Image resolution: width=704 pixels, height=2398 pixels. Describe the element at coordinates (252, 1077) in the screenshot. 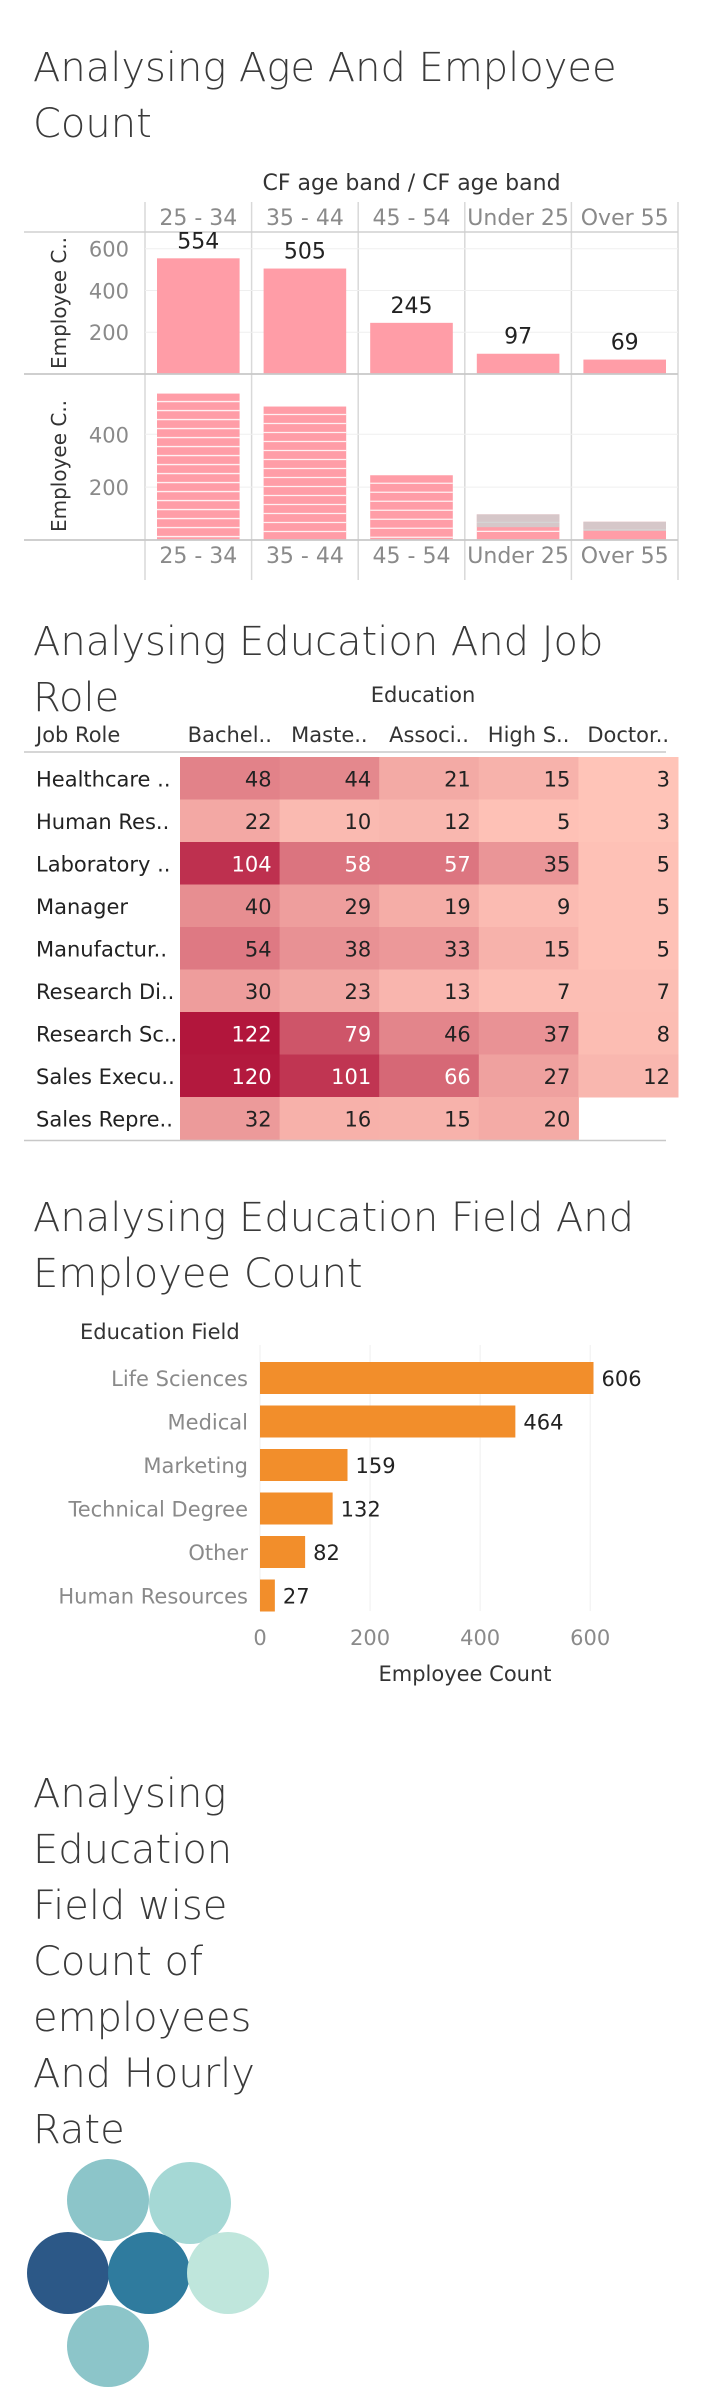

I see `heatmap-cell-value: 120` at that location.